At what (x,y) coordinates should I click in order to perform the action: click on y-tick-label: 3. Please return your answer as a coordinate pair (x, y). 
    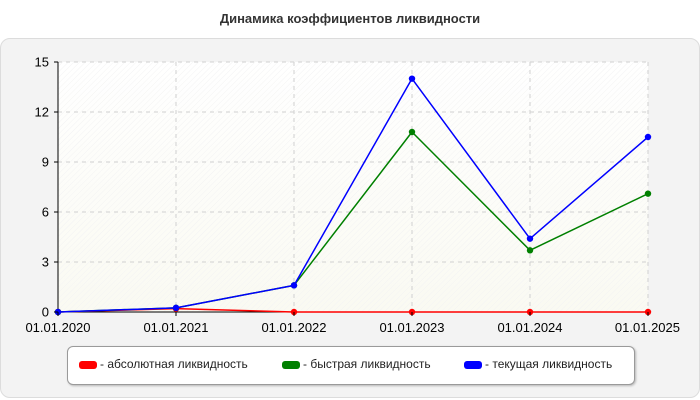
    Looking at the image, I should click on (45, 262).